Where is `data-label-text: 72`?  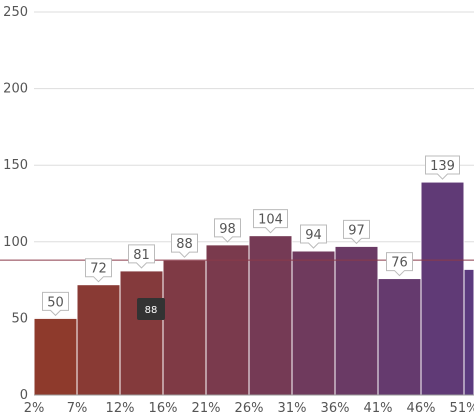
data-label-text: 72 is located at coordinates (98, 269).